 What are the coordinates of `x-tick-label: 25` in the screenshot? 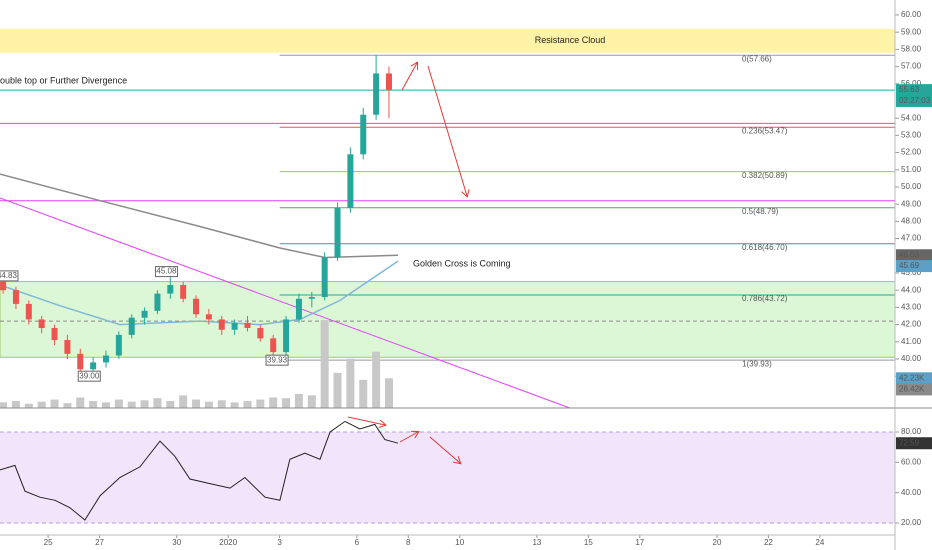 It's located at (48, 542).